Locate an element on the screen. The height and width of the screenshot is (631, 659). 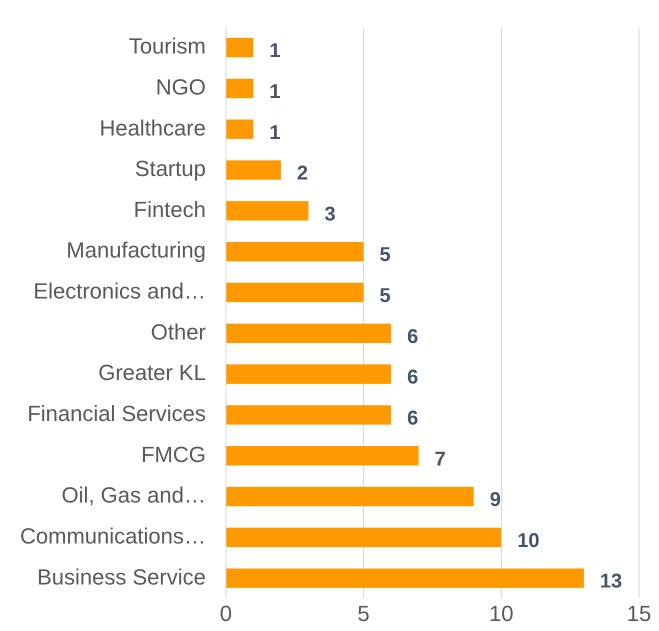
y-tick-label: Startup is located at coordinates (170, 169).